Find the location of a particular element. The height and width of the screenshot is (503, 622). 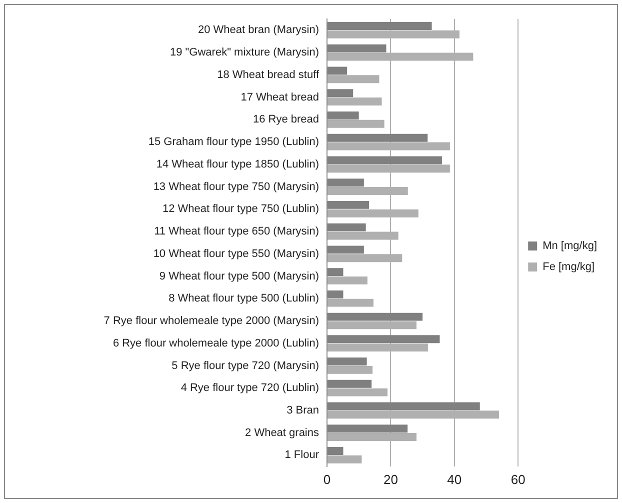

y-tick-label: 15 Graham flour type 1950 (Lublin) is located at coordinates (233, 142).